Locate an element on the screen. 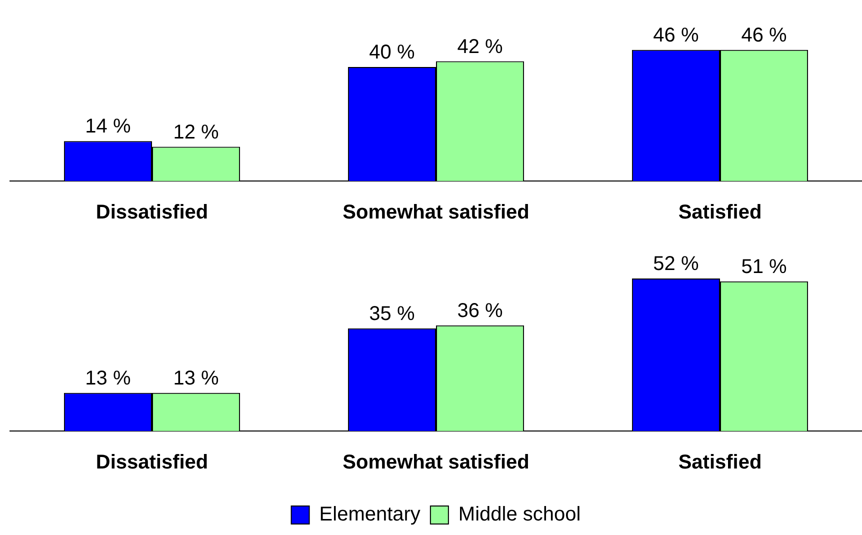  legend-label: Elementary is located at coordinates (369, 515).